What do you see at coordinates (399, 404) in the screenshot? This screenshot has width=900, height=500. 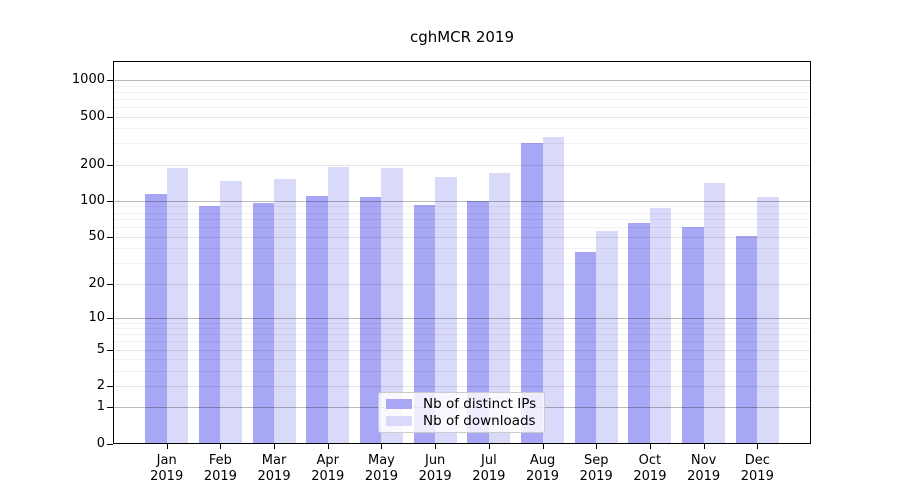 I see `legend-swatch-distinct-ips` at bounding box center [399, 404].